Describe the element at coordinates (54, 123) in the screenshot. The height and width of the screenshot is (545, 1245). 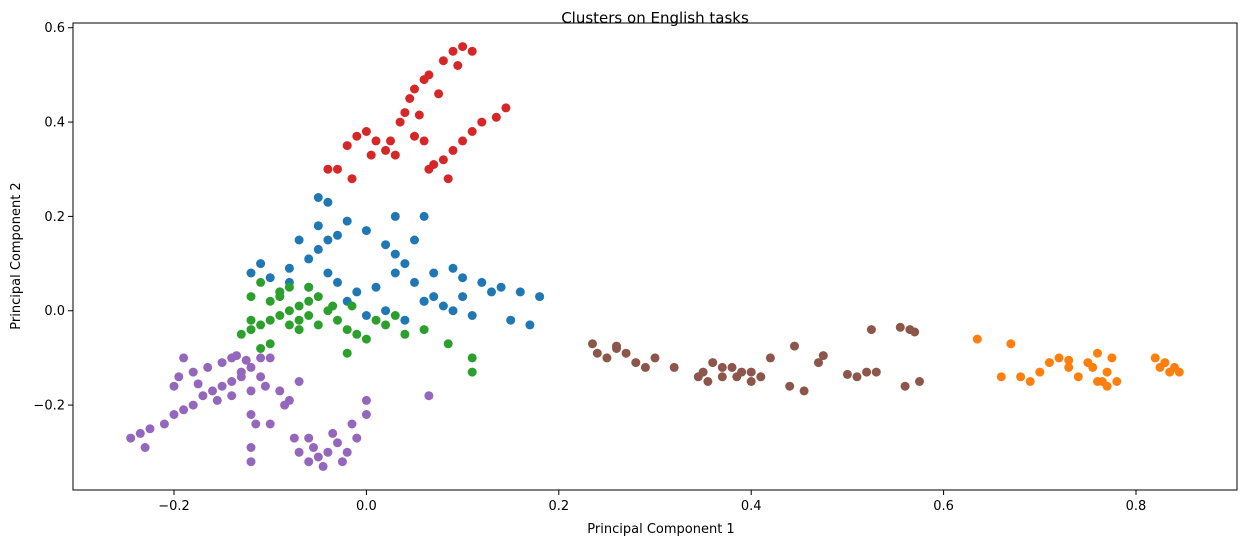
I see `y-tick-label: 0.4` at that location.